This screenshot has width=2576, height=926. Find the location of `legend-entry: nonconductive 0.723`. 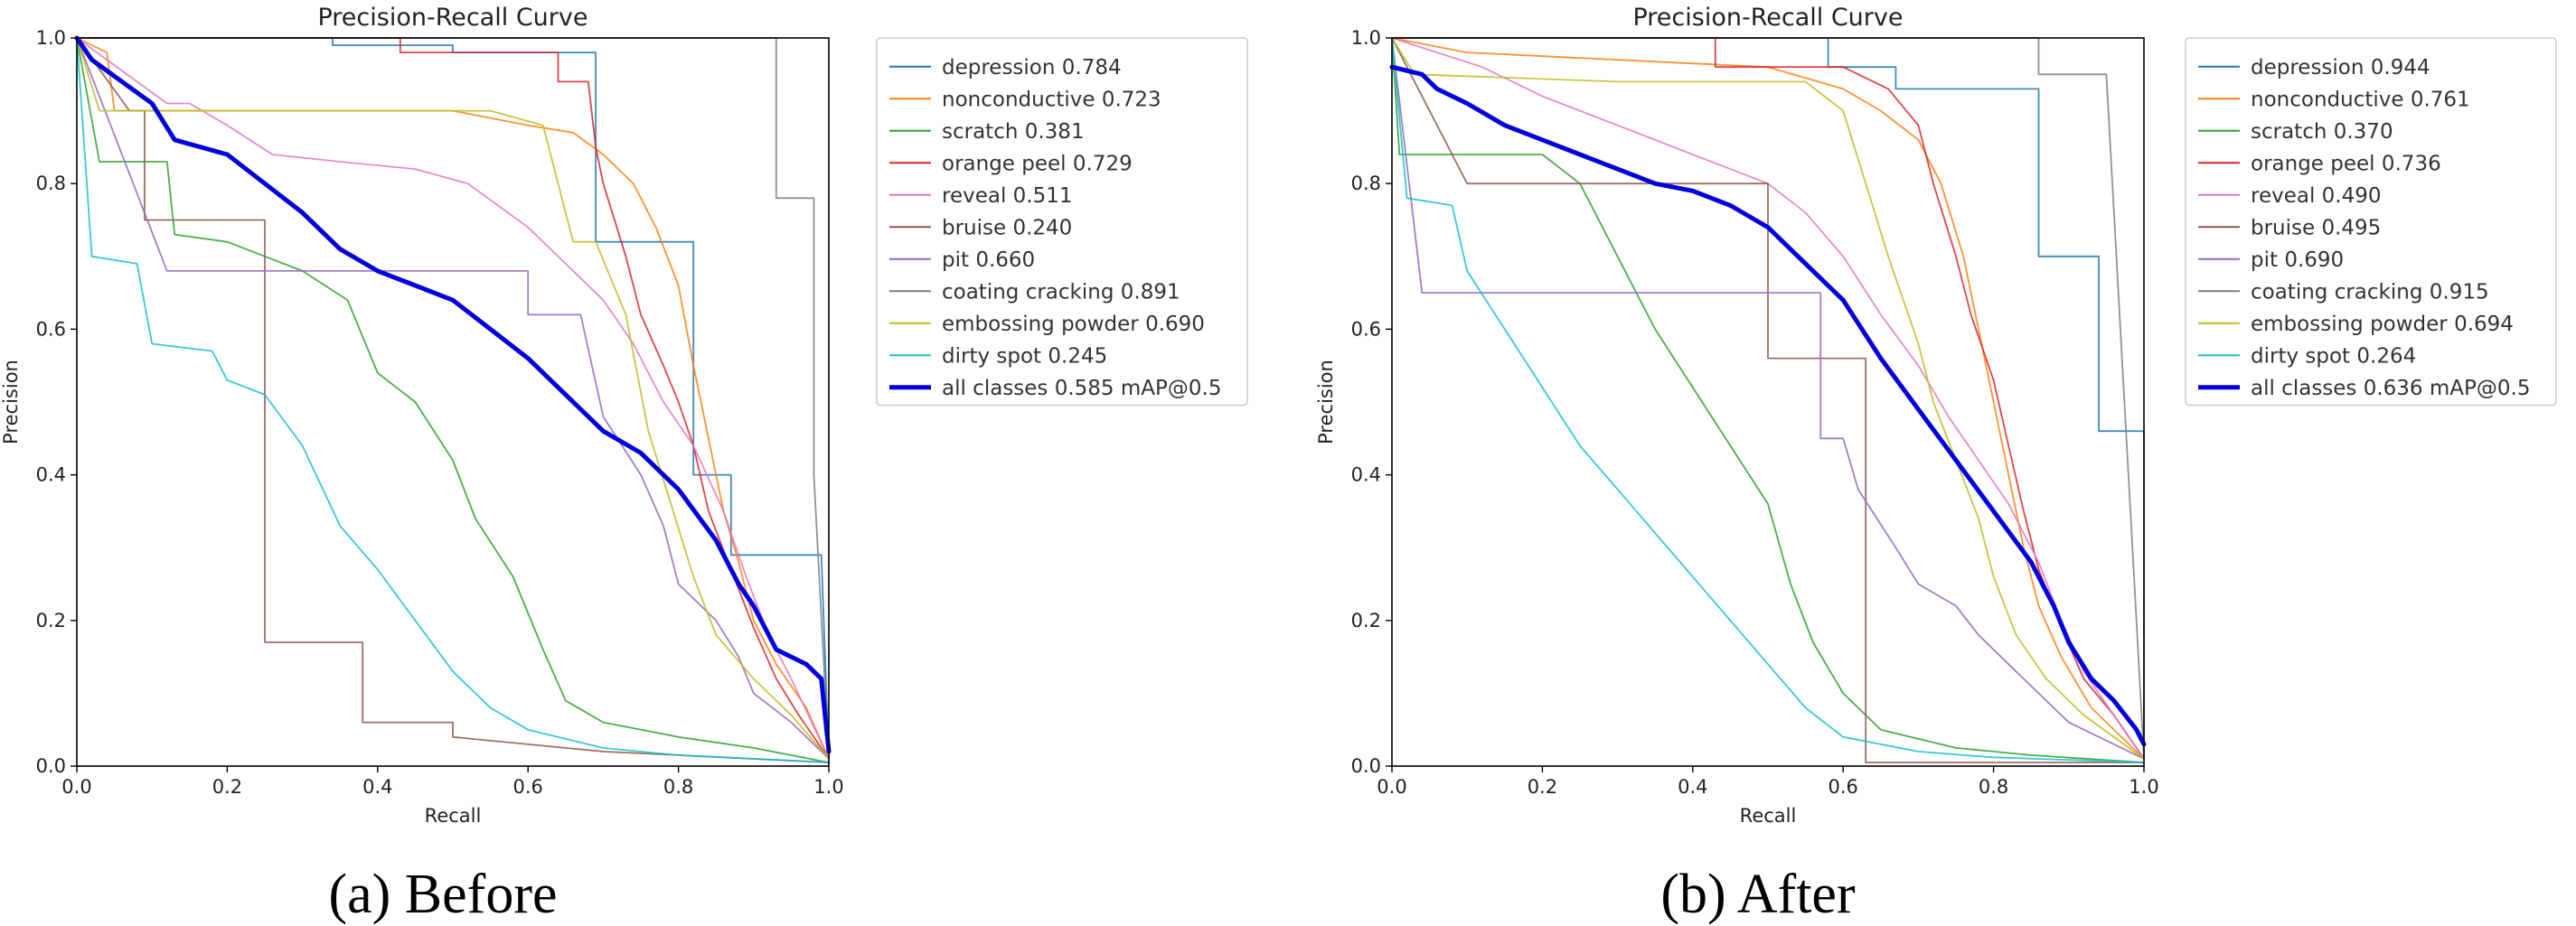

legend-entry: nonconductive 0.723 is located at coordinates (1052, 99).